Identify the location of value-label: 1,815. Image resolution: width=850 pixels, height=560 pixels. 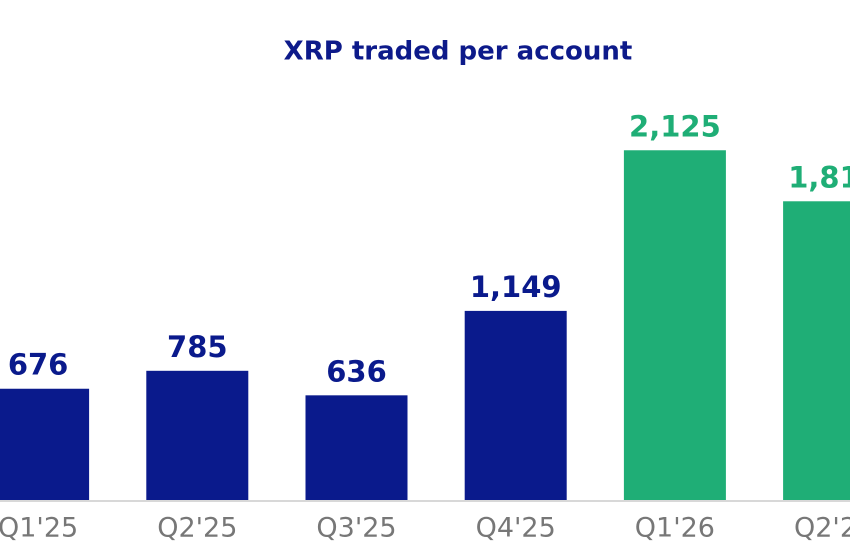
(819, 177).